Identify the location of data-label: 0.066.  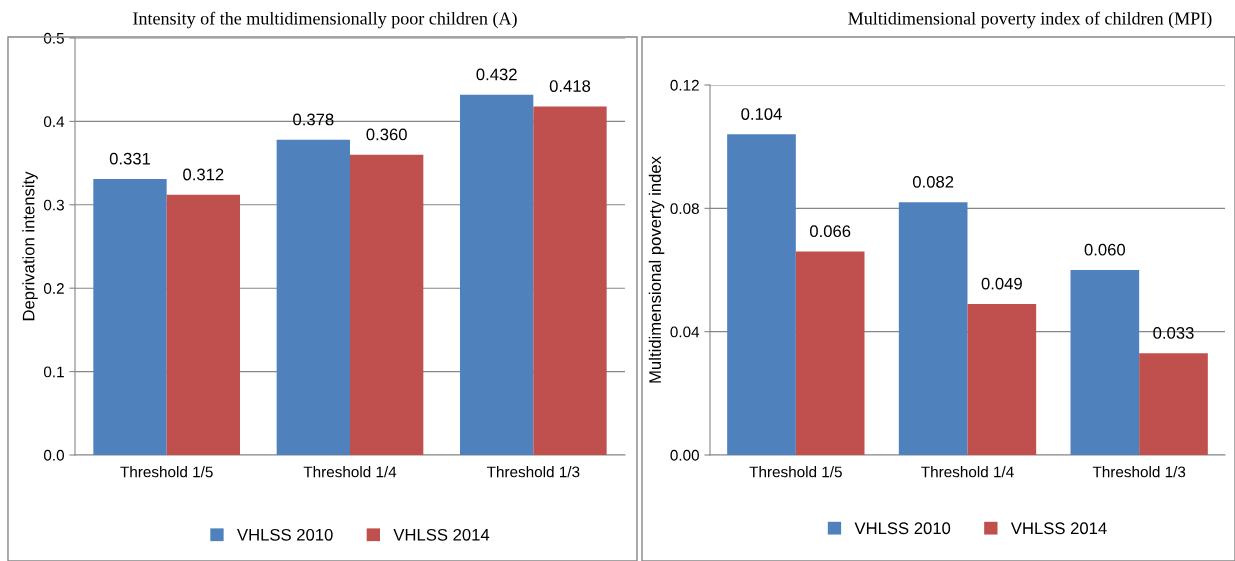
(830, 231).